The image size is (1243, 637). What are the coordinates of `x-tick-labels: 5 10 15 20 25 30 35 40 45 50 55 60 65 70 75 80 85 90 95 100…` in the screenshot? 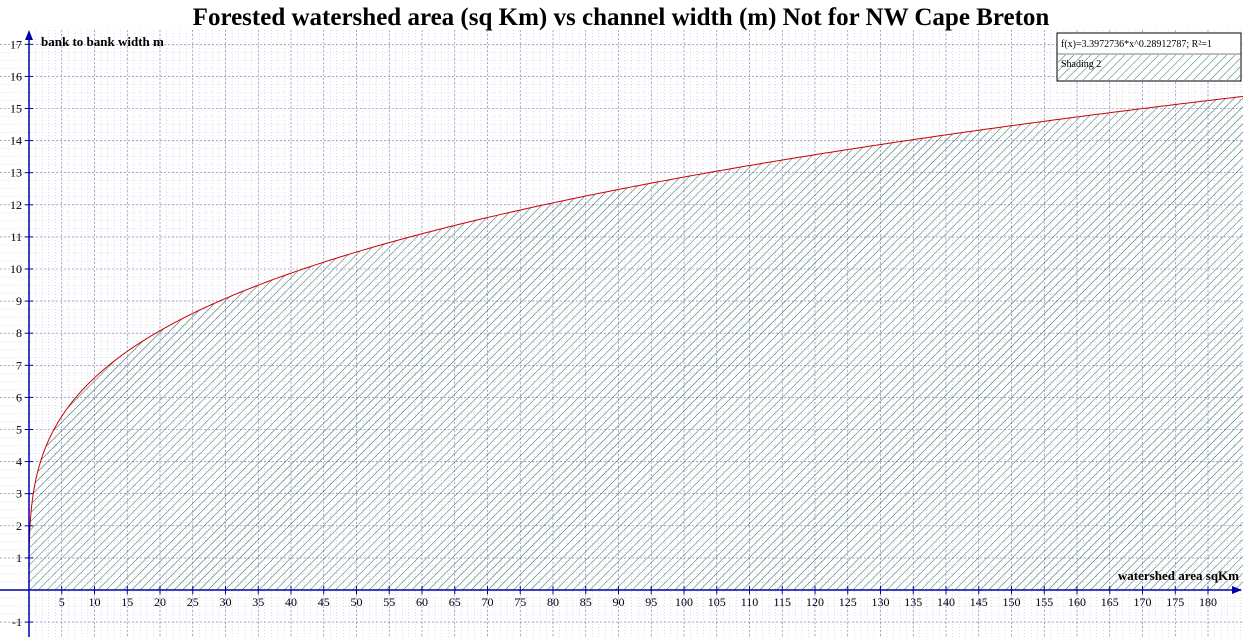 It's located at (638, 597).